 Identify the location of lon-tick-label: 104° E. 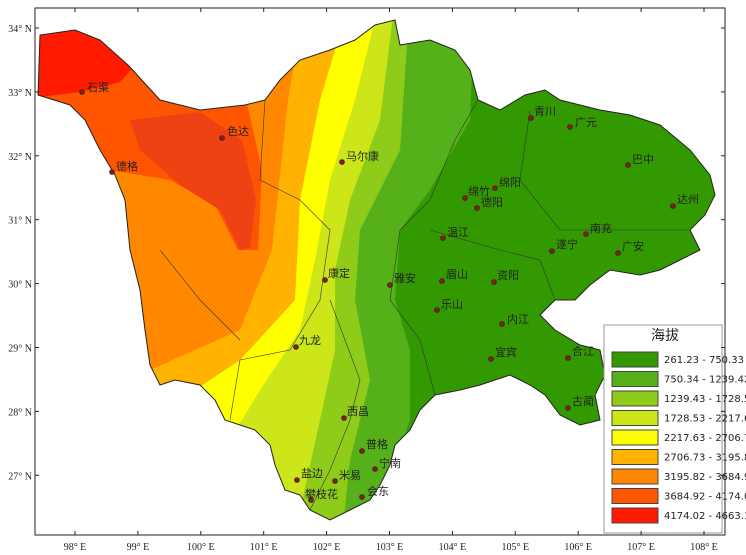
(453, 547).